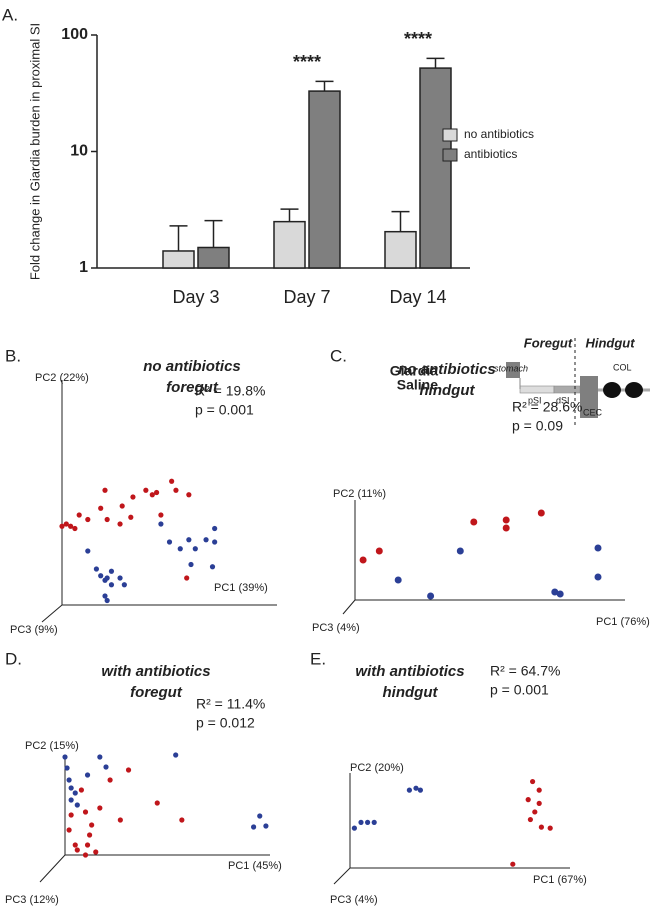  Describe the element at coordinates (155, 671) in the screenshot. I see `panel-title: with antibiotics` at that location.